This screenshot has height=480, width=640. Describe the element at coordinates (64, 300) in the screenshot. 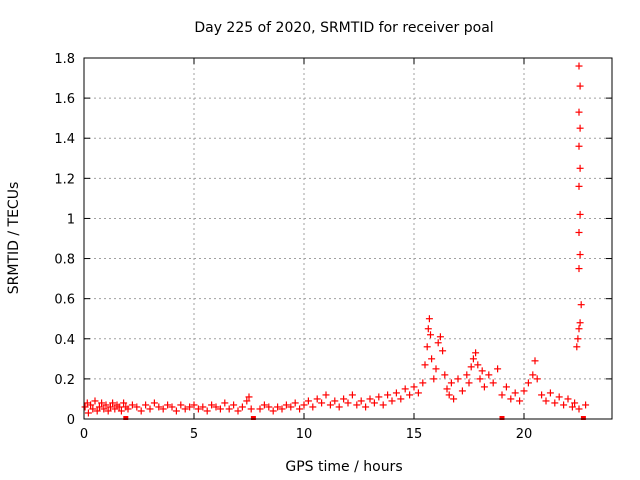

I see `y-tick-label: 0.6` at that location.